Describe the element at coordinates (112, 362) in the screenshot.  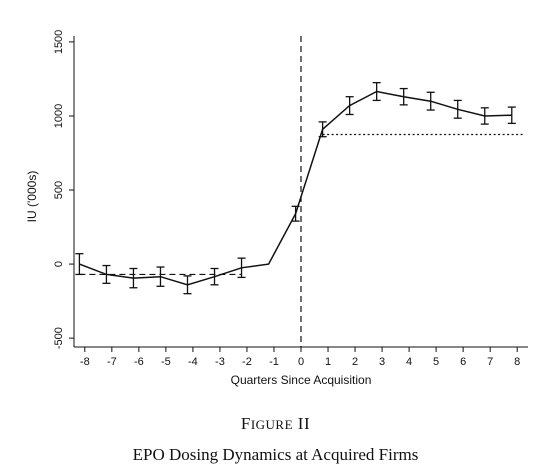
I see `x-tick-label: -7` at that location.